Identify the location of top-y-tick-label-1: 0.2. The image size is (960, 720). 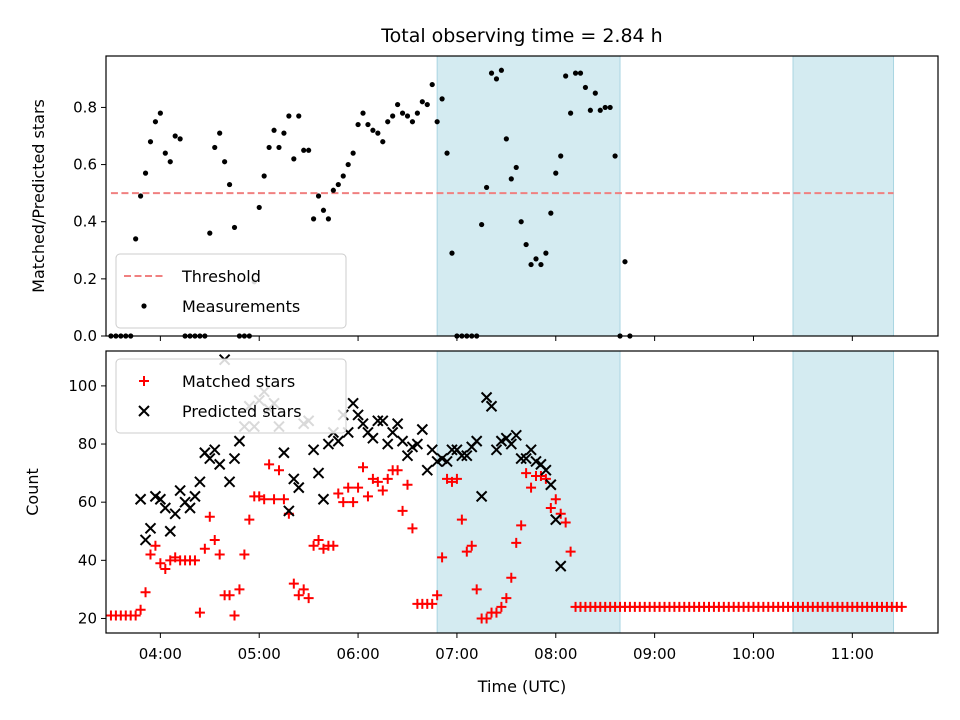
(85, 279).